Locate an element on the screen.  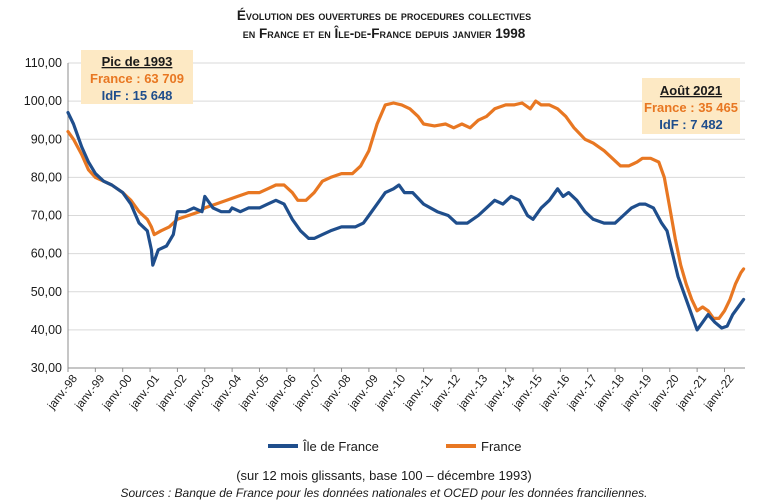
annotation-france-value: France : 63 709 is located at coordinates (137, 78).